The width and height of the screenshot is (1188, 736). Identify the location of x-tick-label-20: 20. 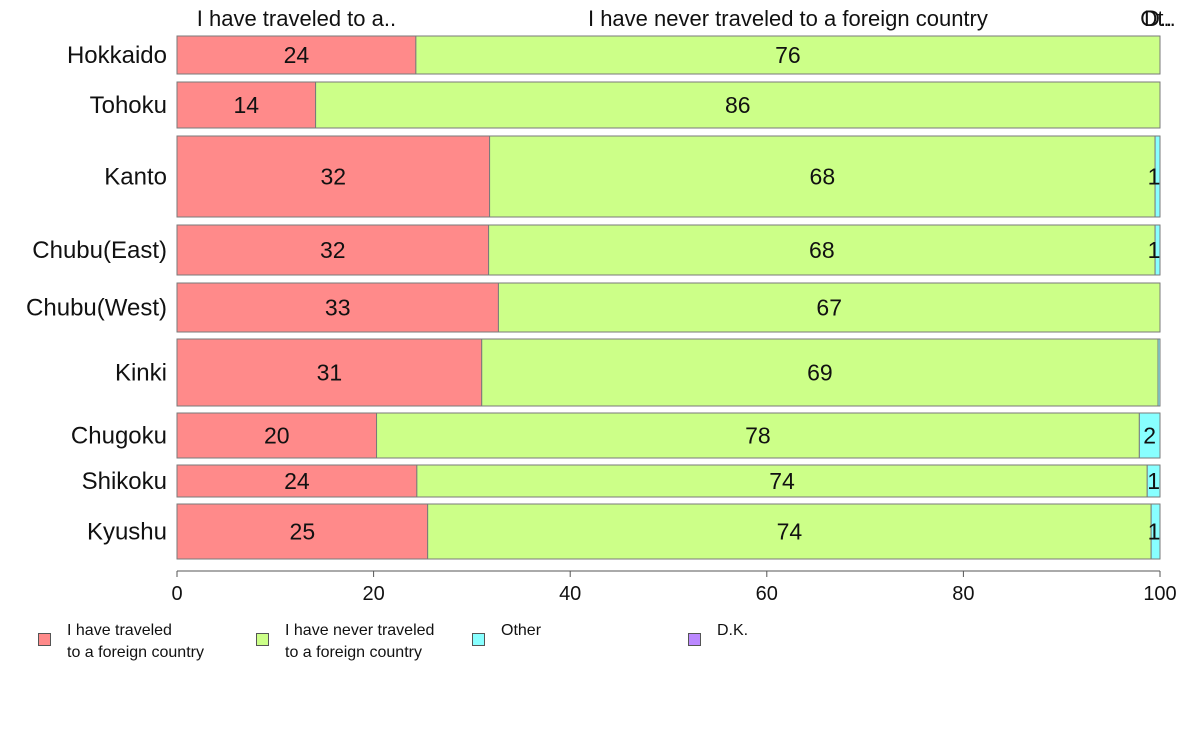
(373, 594).